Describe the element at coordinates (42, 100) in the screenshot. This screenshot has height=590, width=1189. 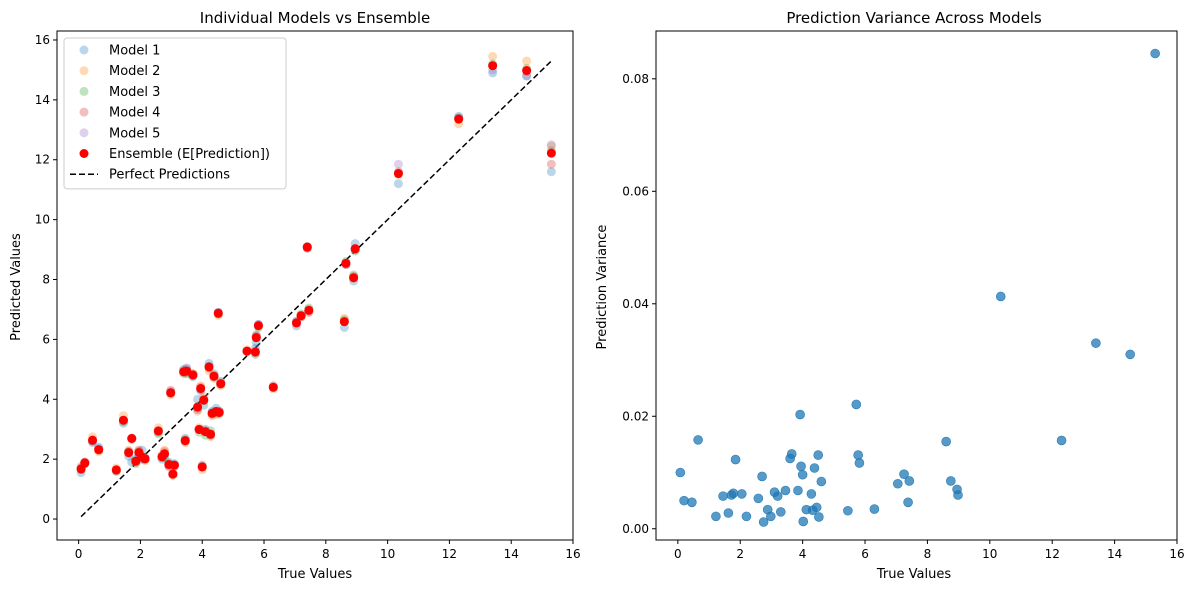
I see `y-tick-label: 14` at that location.